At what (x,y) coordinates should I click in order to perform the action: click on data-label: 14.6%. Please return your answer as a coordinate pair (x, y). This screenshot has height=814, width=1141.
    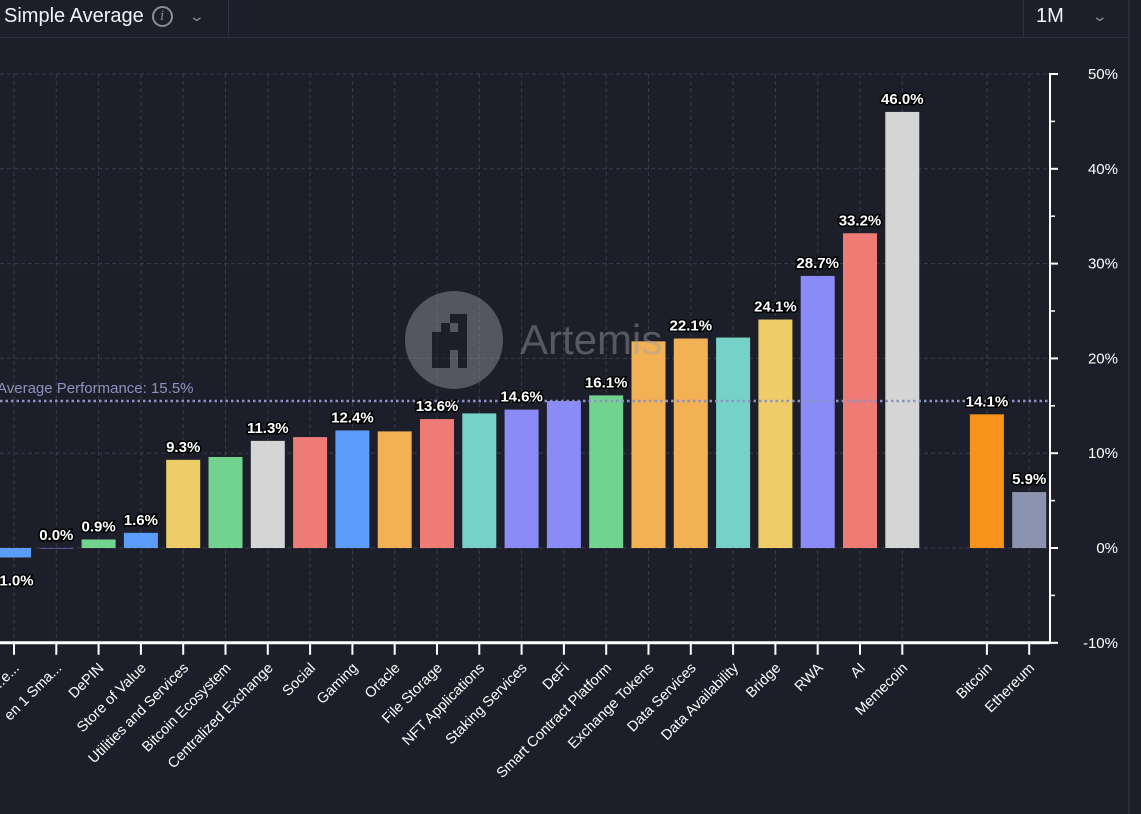
    Looking at the image, I should click on (521, 397).